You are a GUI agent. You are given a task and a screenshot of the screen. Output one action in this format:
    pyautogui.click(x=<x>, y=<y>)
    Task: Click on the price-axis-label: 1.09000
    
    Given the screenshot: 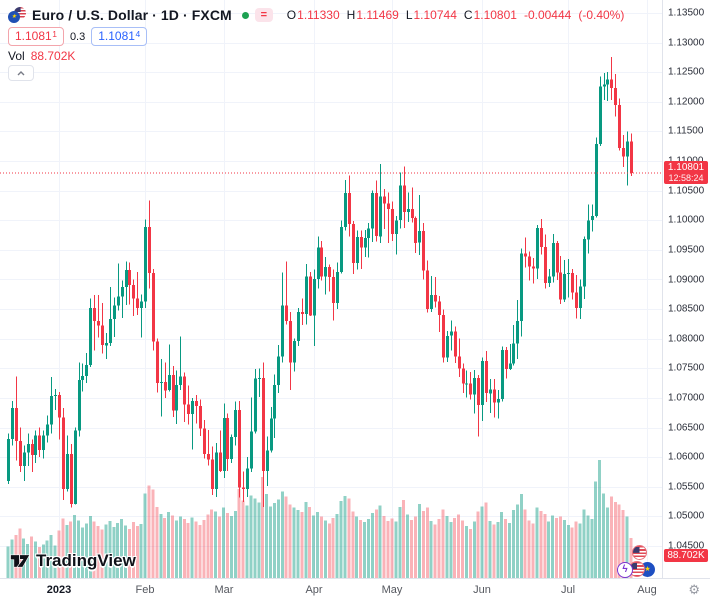 What is the action you would take?
    pyautogui.click(x=686, y=279)
    